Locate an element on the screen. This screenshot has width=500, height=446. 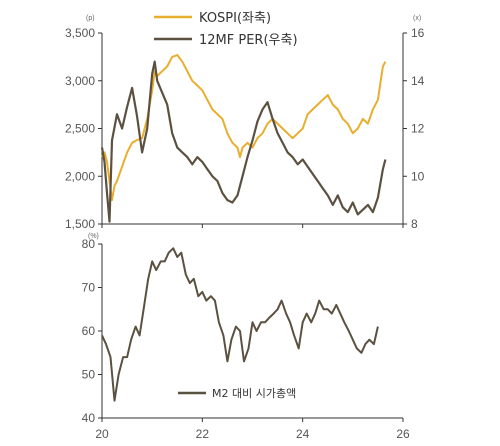
top-right-tick-label: 8 is located at coordinates (414, 224).